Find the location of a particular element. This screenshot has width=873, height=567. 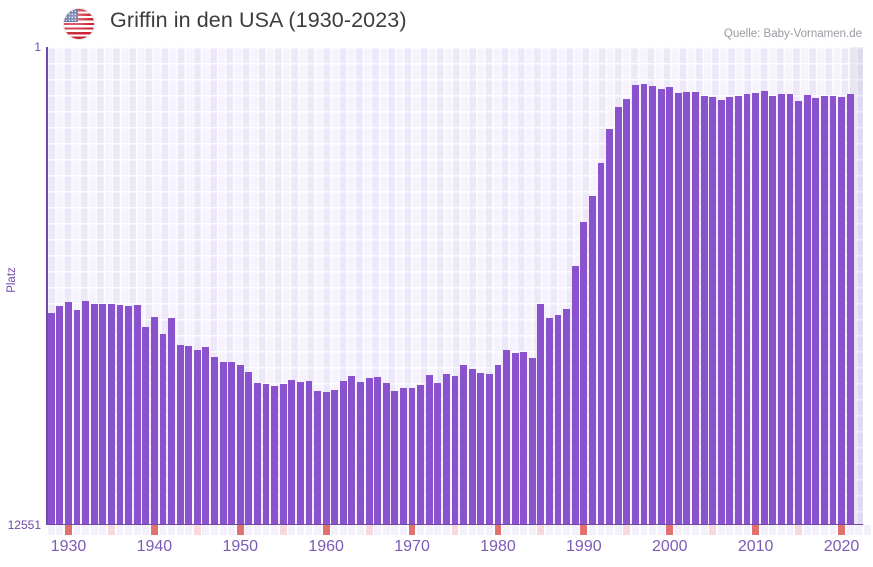

y-axis-title: Platz is located at coordinates (12, 280).